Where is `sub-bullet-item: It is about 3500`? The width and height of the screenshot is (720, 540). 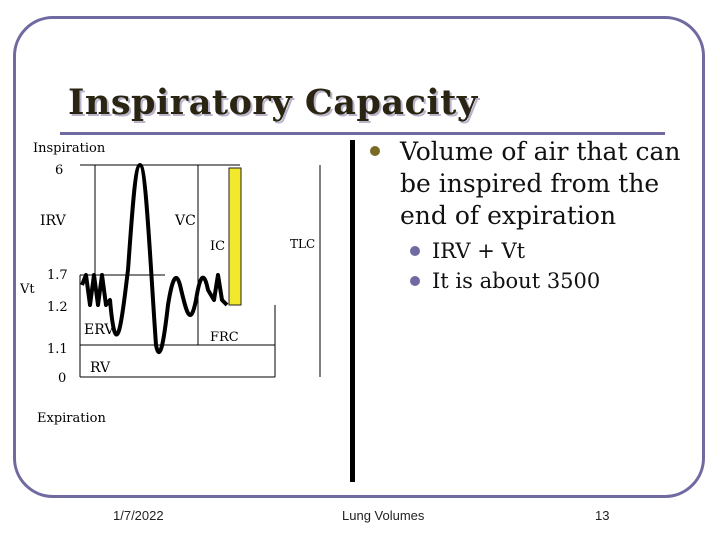 sub-bullet-item: It is about 3500 is located at coordinates (535, 281).